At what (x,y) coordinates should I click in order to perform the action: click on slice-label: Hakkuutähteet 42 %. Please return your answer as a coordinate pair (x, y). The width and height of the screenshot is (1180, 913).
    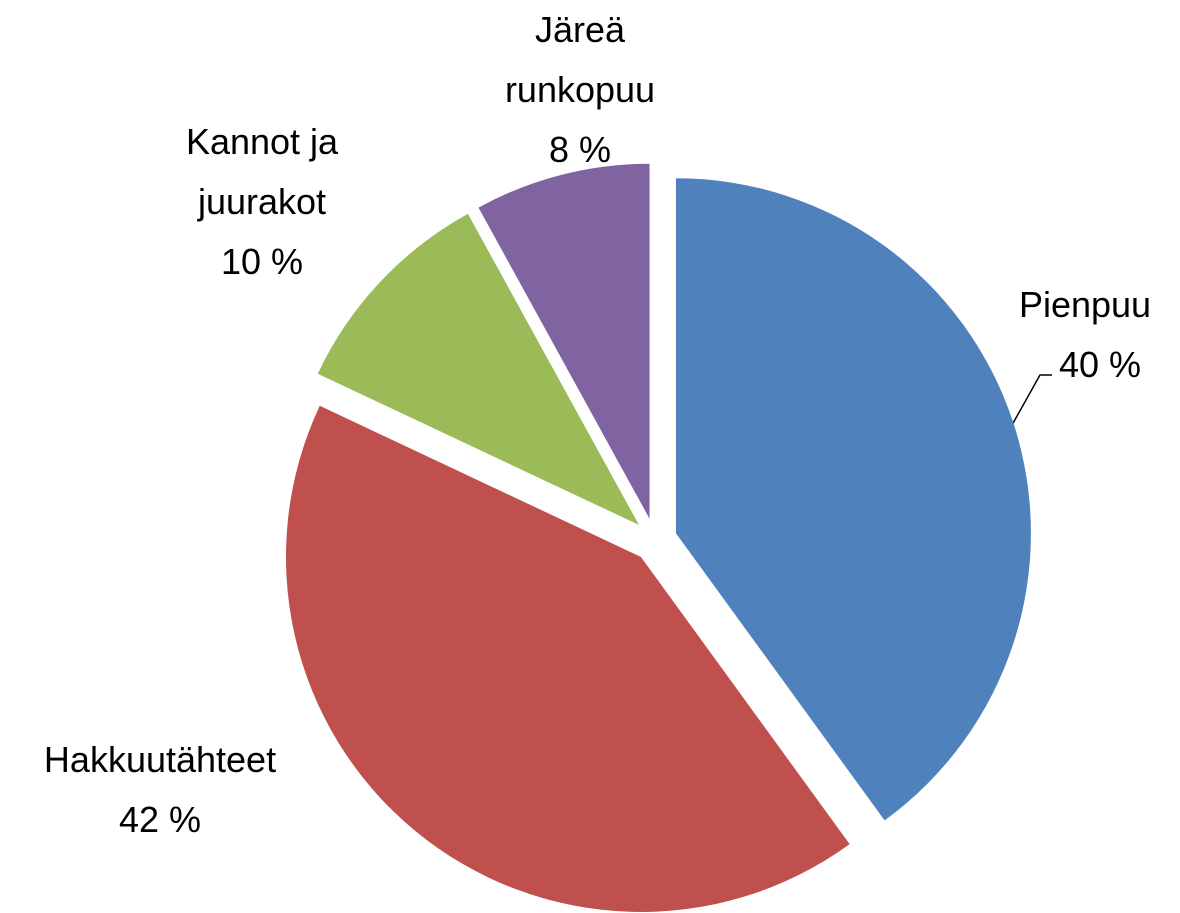
    Looking at the image, I should click on (180, 790).